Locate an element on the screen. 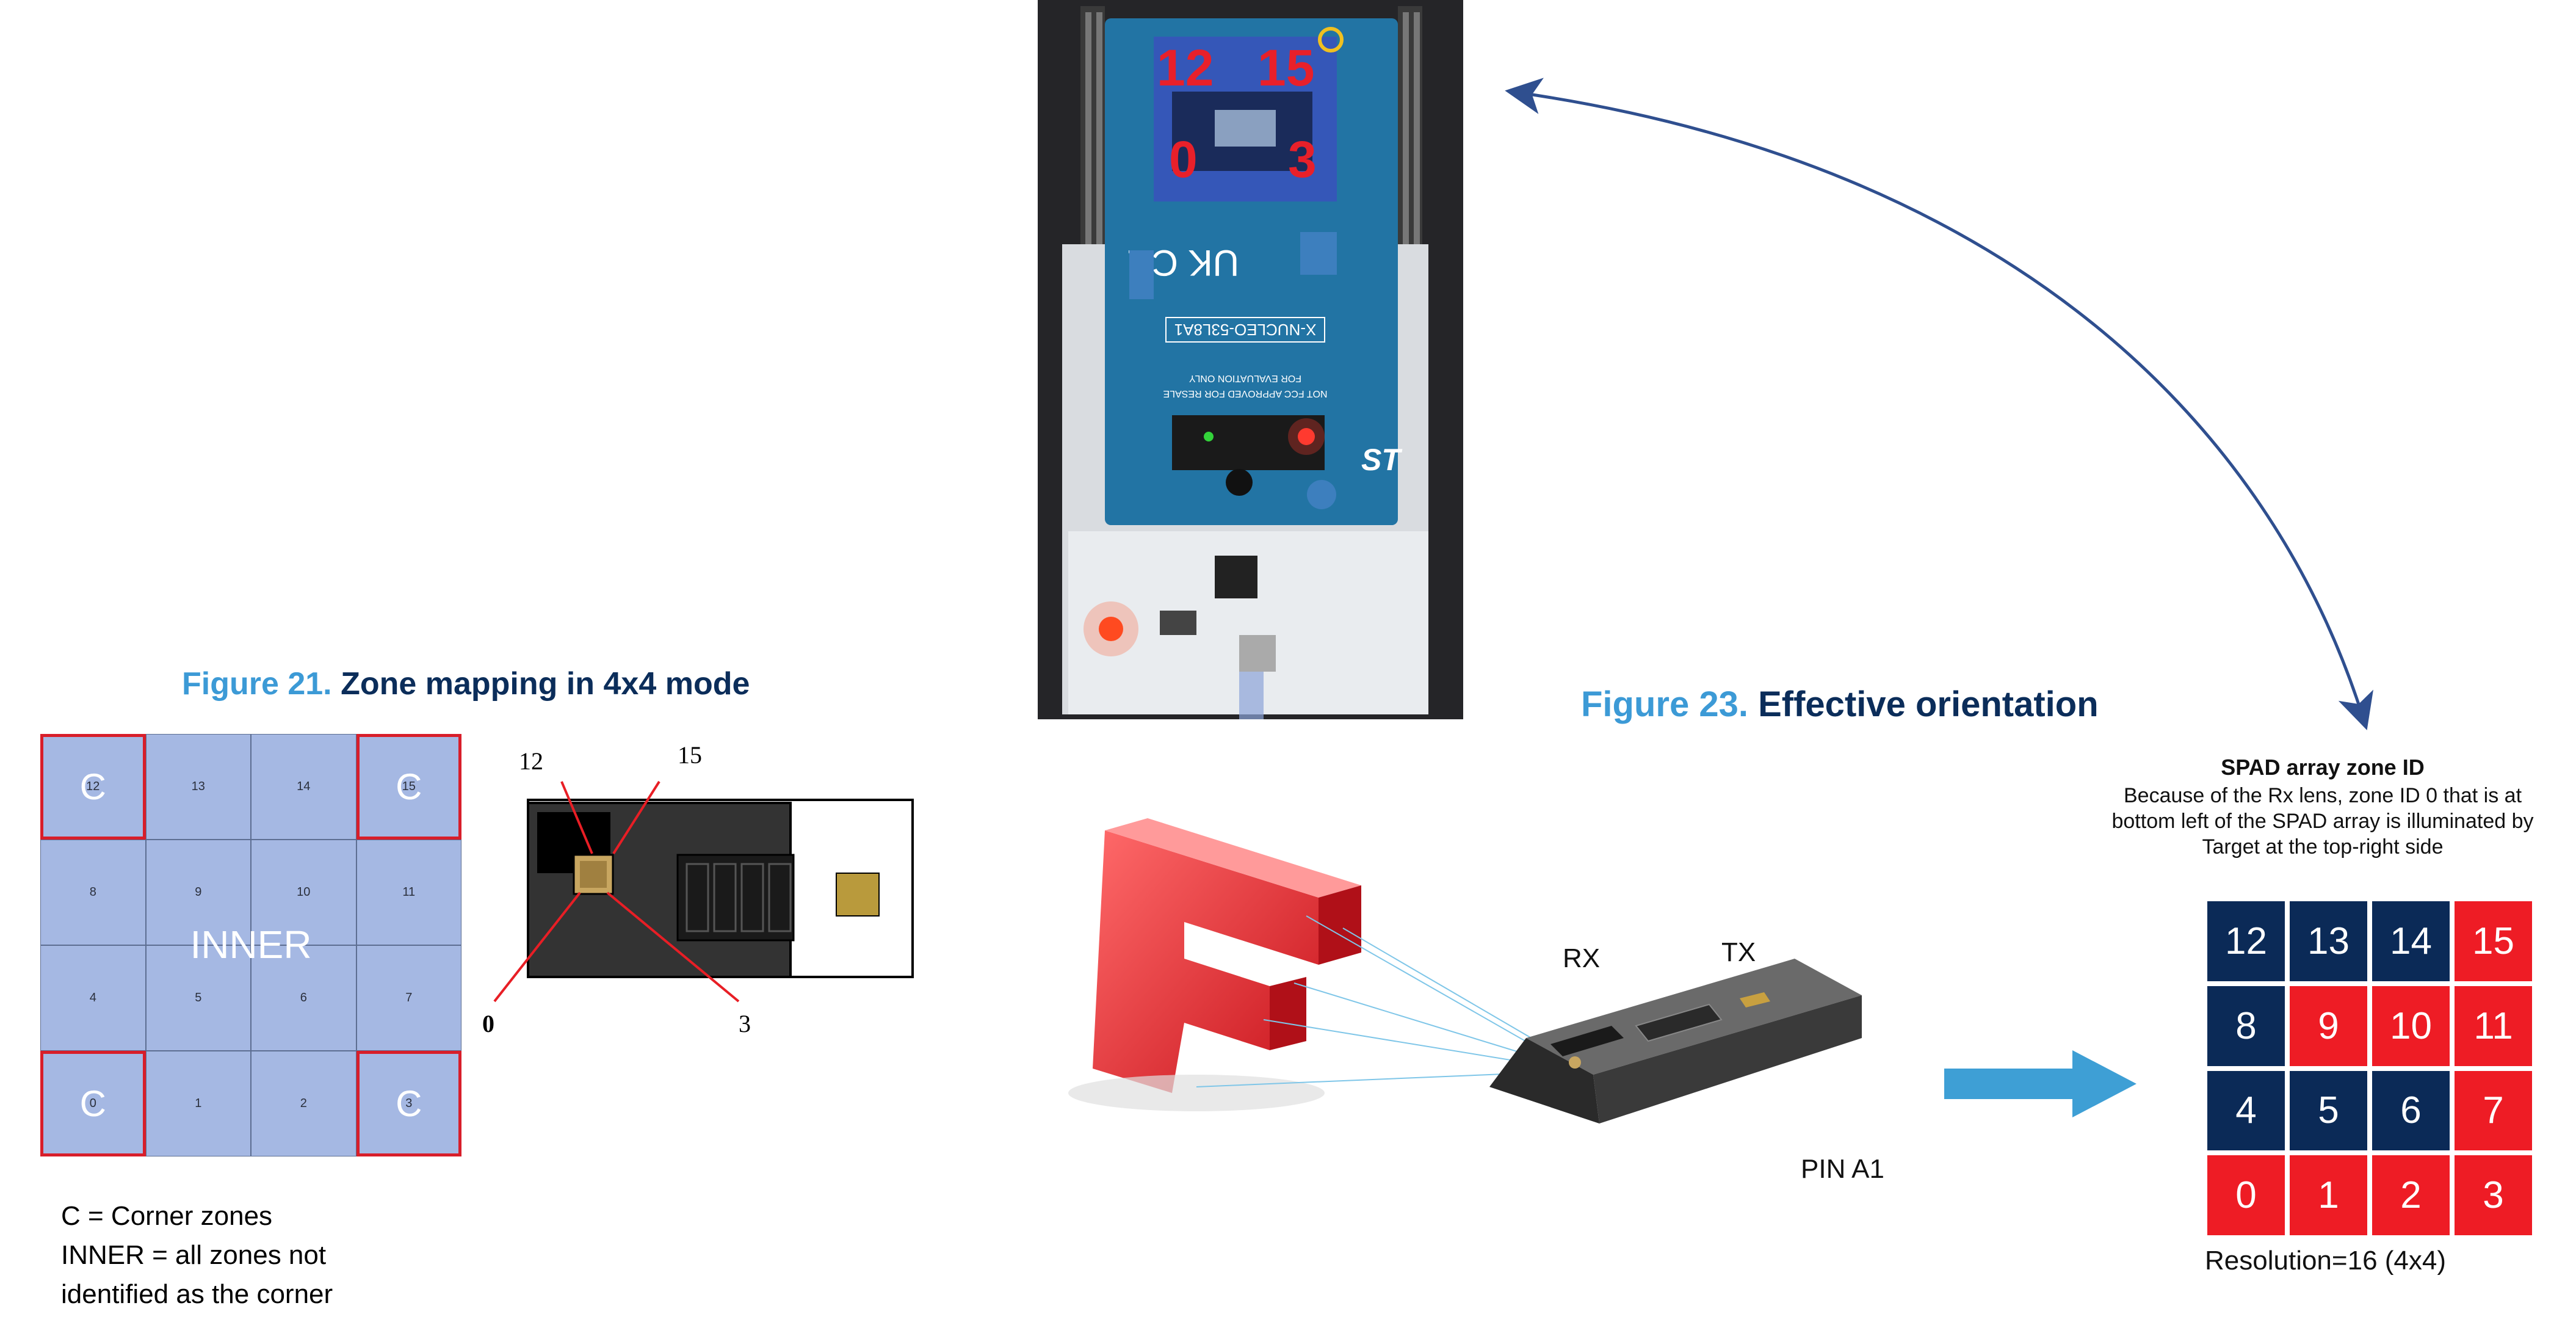 This screenshot has width=2576, height=1325. rx-label: RX is located at coordinates (1582, 958).